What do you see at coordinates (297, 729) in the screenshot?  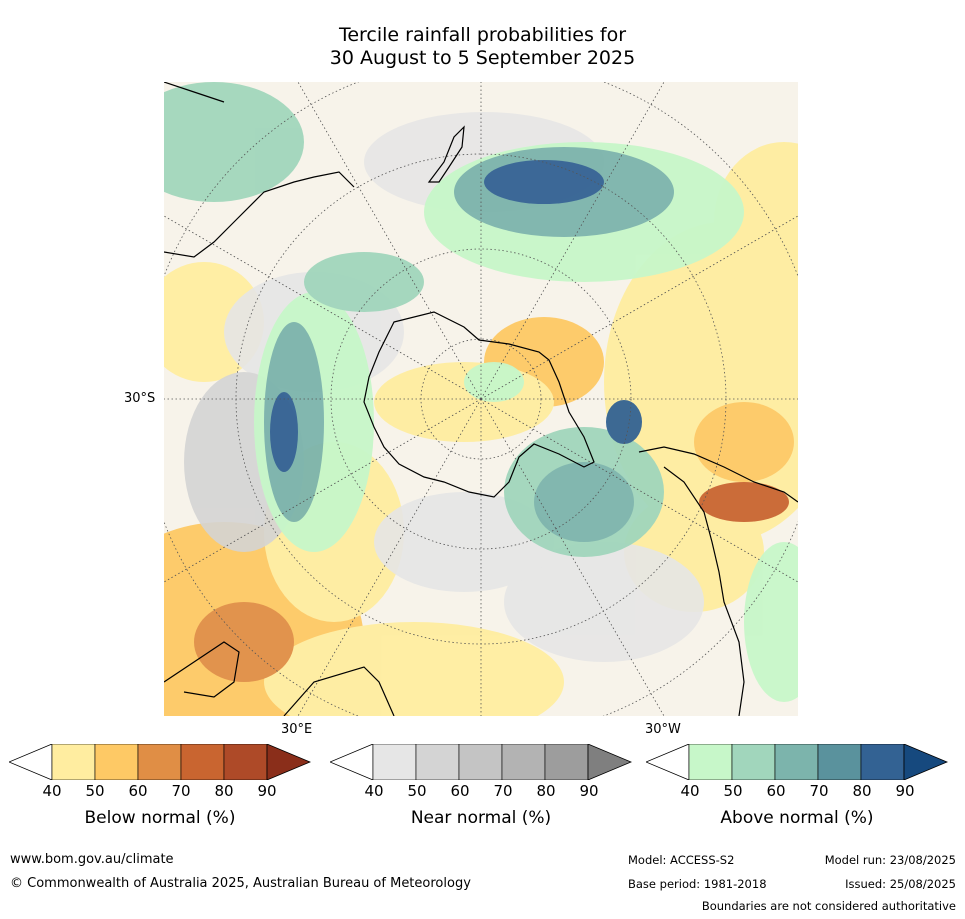 I see `lon-label-30e: 30°E` at bounding box center [297, 729].